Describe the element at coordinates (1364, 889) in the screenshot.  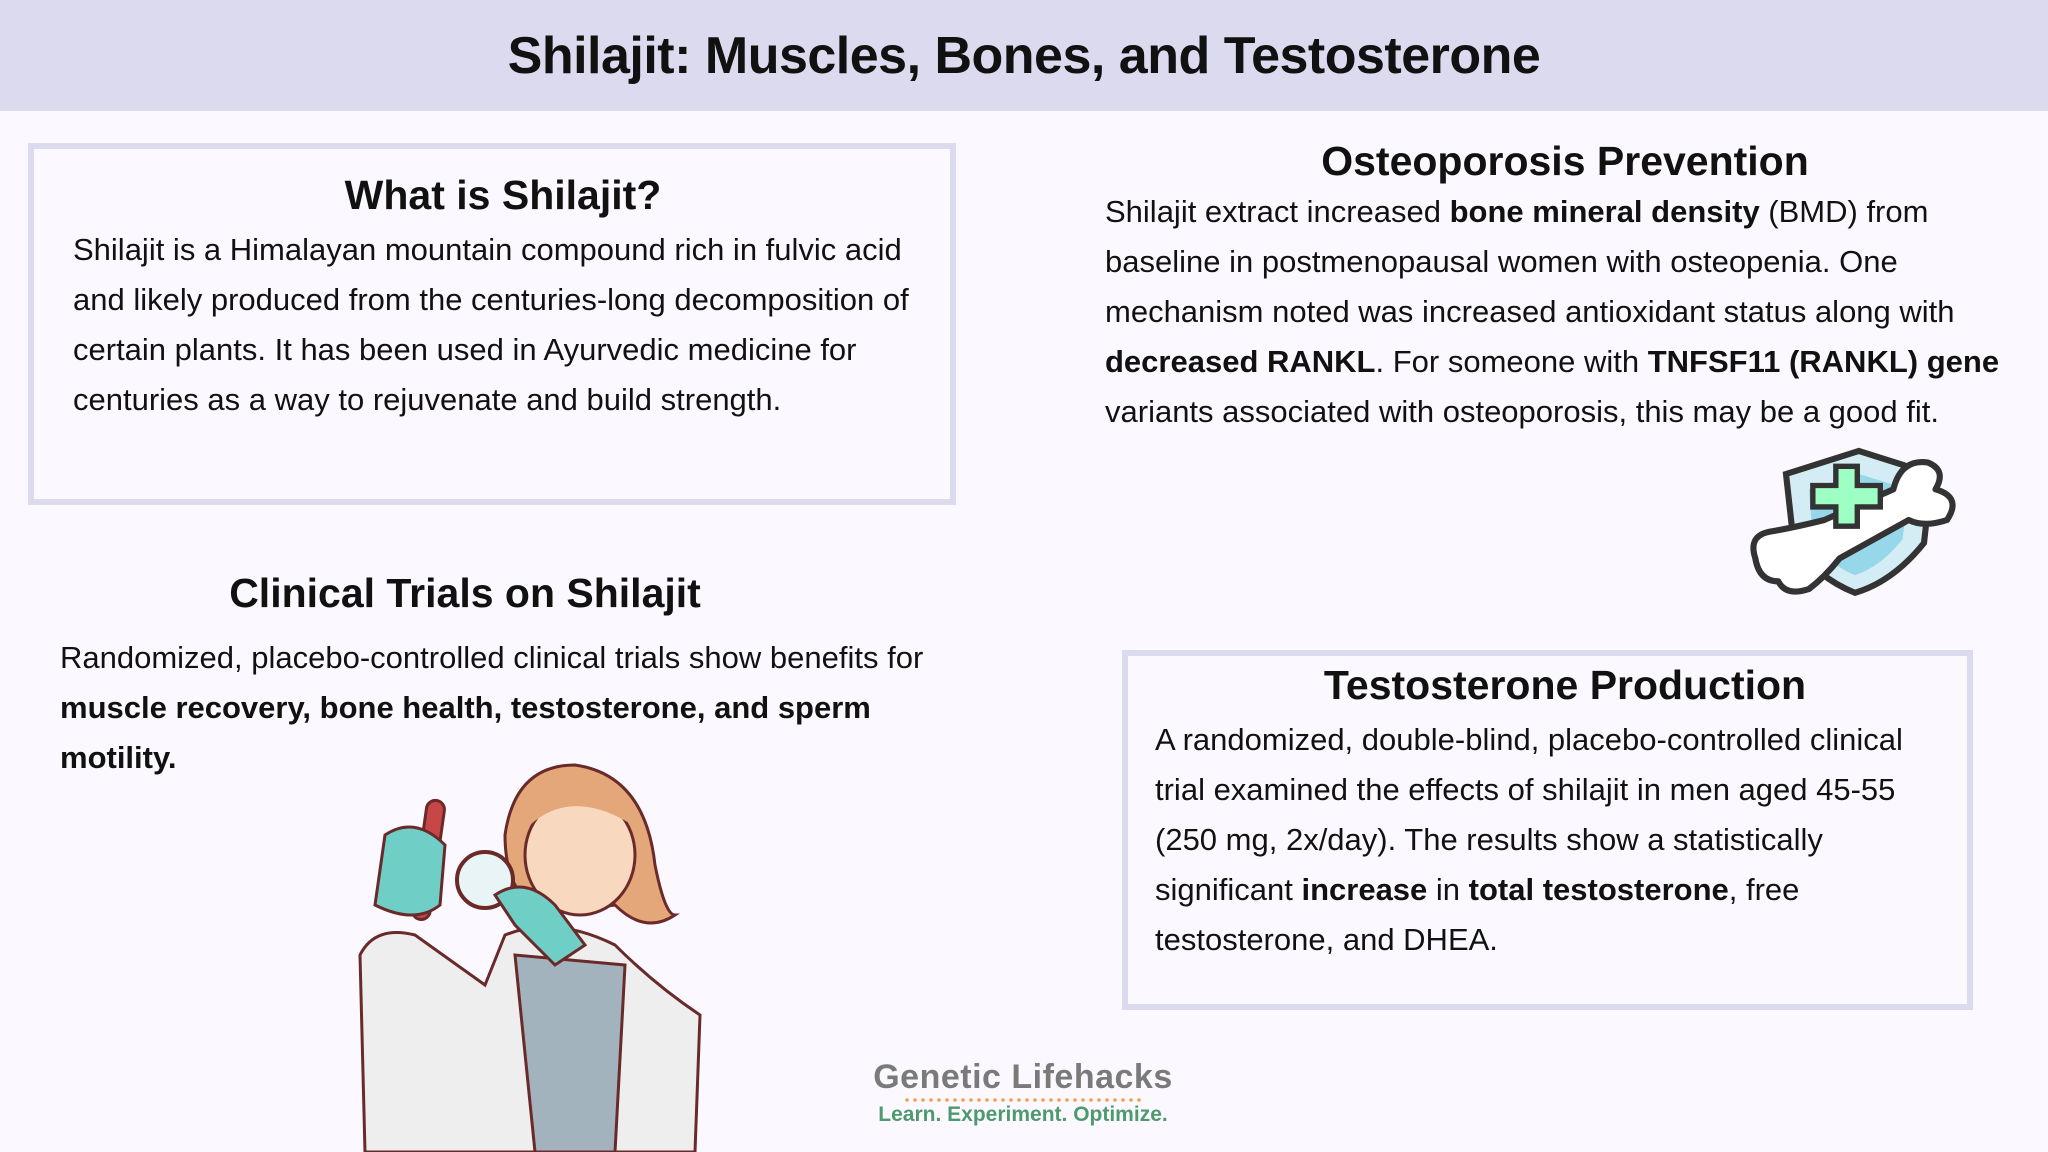
I see `bold-text: increase` at that location.